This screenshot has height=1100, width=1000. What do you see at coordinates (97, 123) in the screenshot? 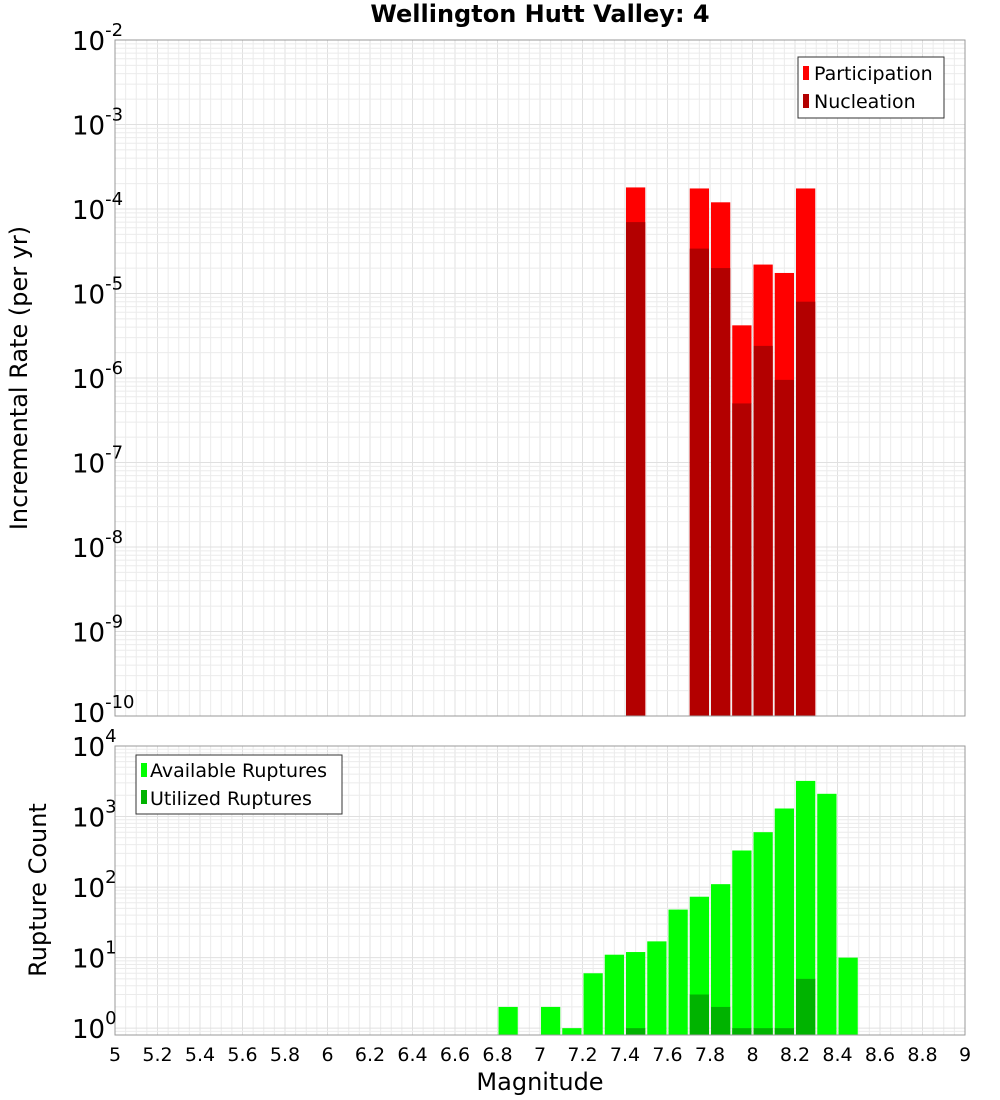
I see `top-y-tick-label: 10⁻³` at bounding box center [97, 123].